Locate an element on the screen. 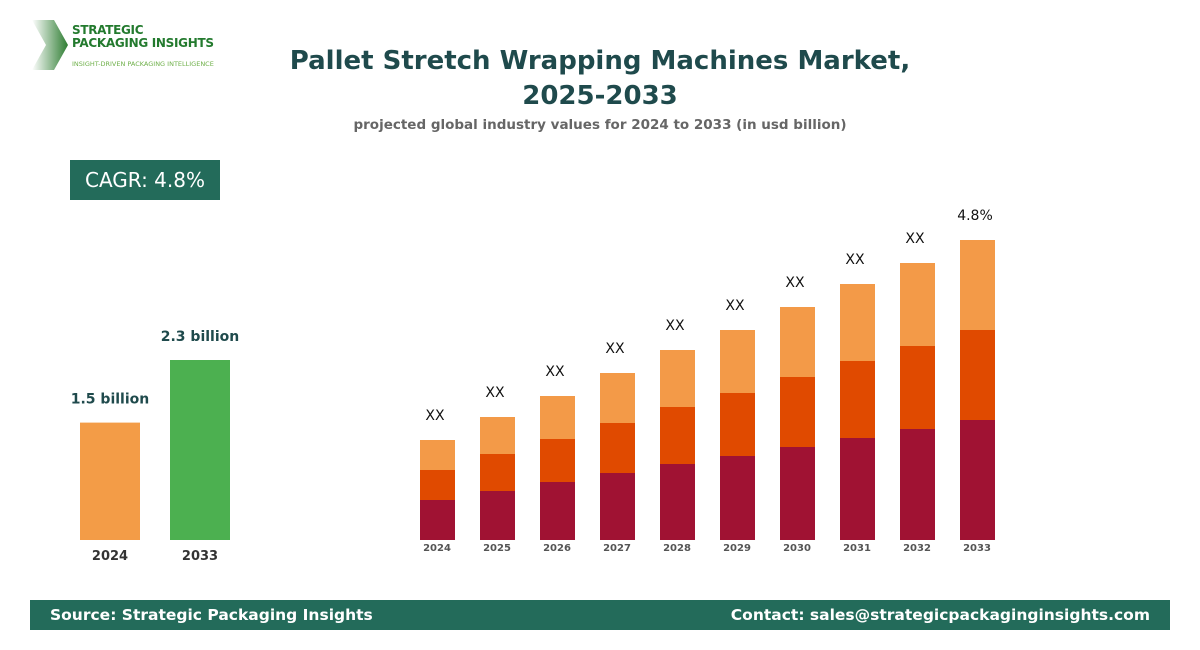 The width and height of the screenshot is (1200, 650). cagr-badge: CAGR: 4.8% is located at coordinates (145, 180).